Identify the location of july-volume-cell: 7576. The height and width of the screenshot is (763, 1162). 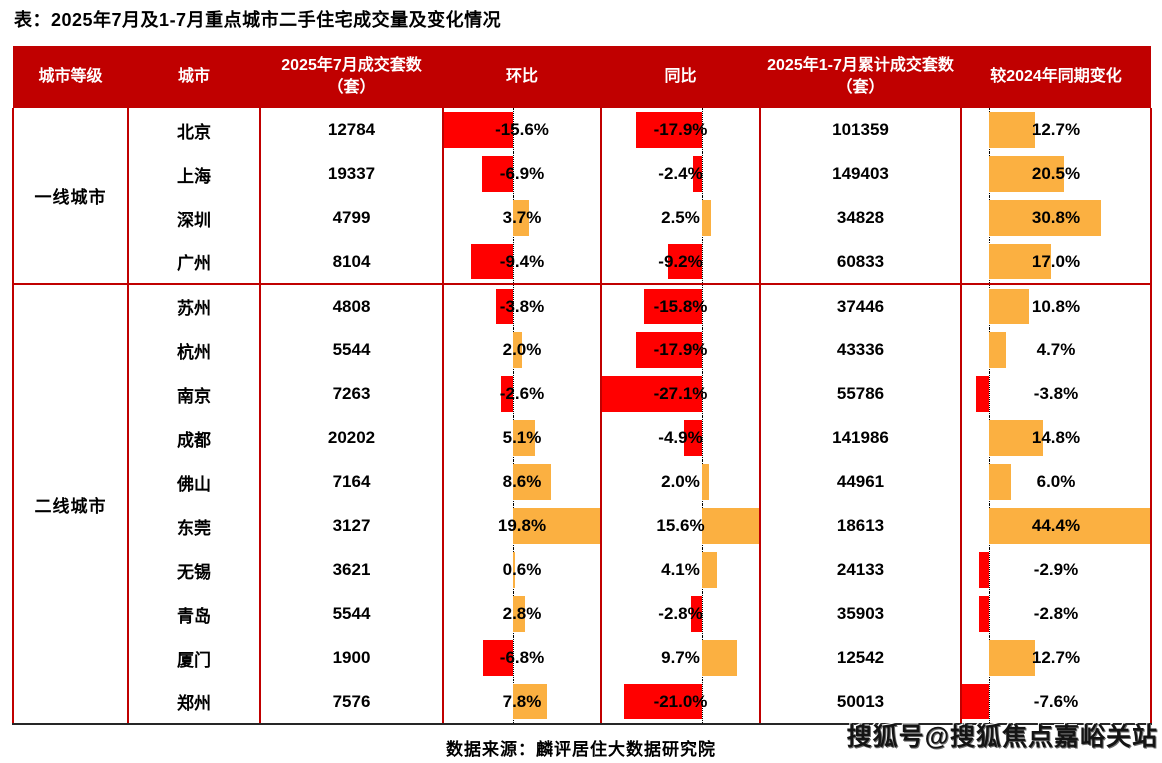
(351, 702).